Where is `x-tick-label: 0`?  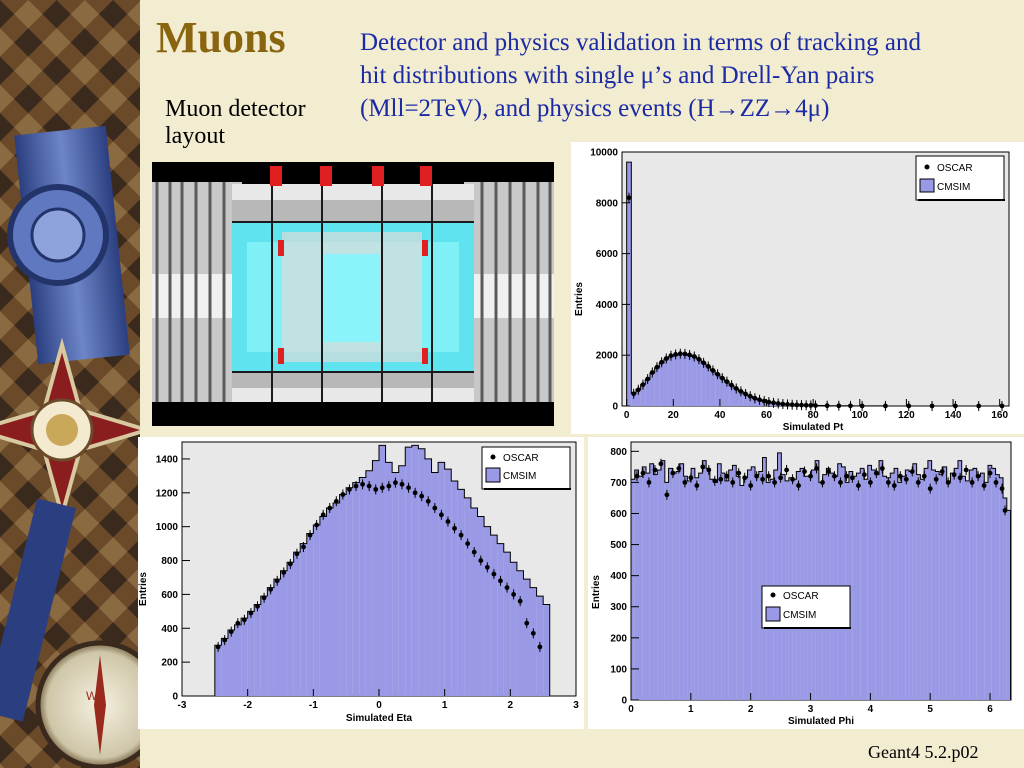 x-tick-label: 0 is located at coordinates (379, 705).